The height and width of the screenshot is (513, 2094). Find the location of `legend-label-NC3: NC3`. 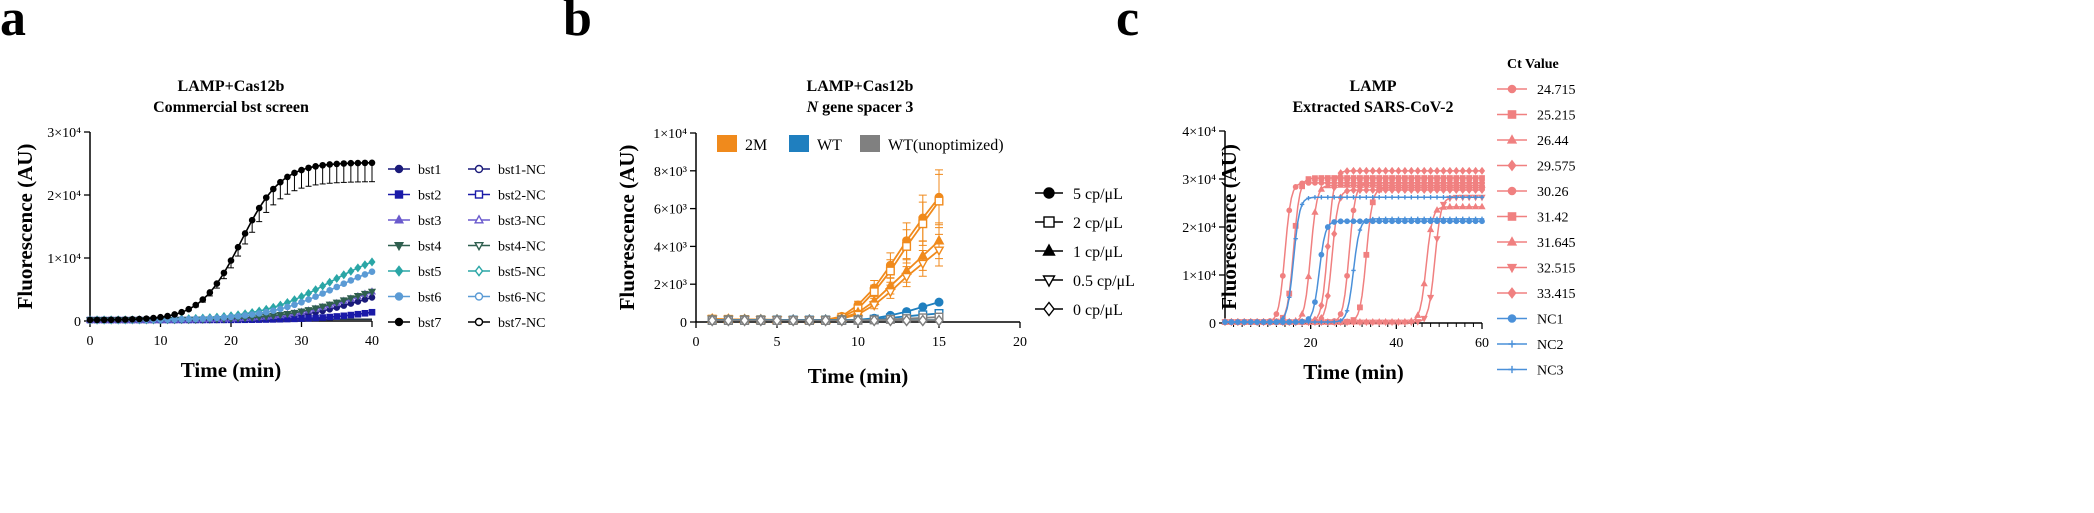

legend-label-NC3: NC3 is located at coordinates (1550, 371).